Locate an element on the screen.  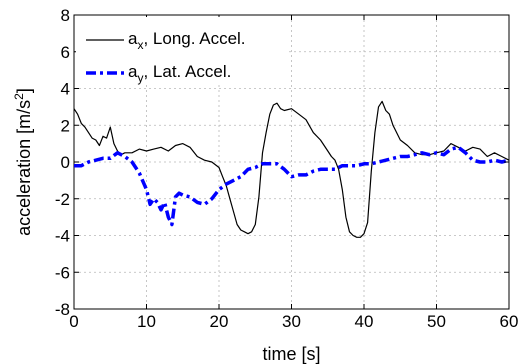
x-tick-label: 60 is located at coordinates (509, 321).